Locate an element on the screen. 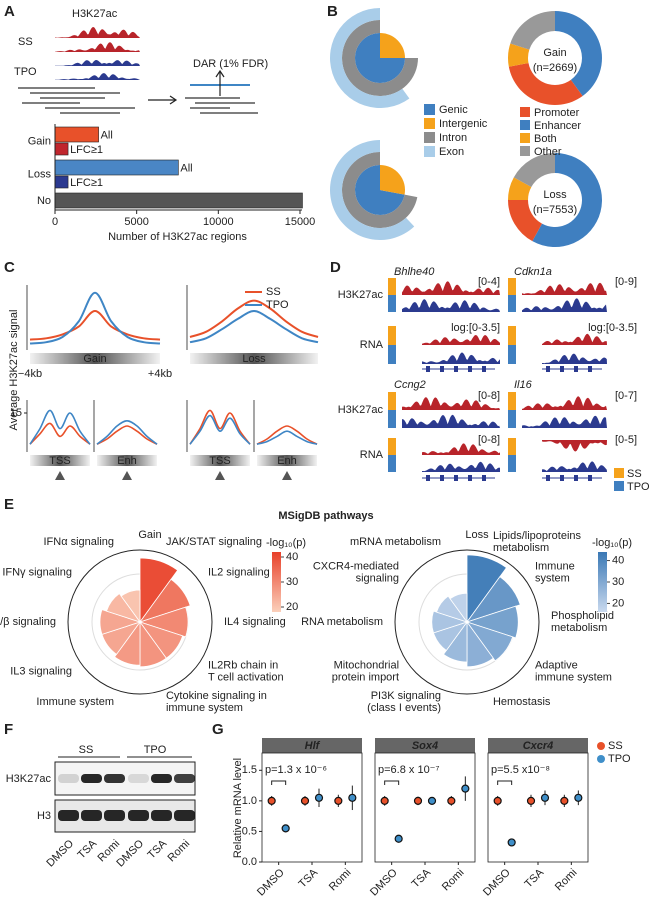 The height and width of the screenshot is (913, 653). category-line: protein import is located at coordinates (365, 677).